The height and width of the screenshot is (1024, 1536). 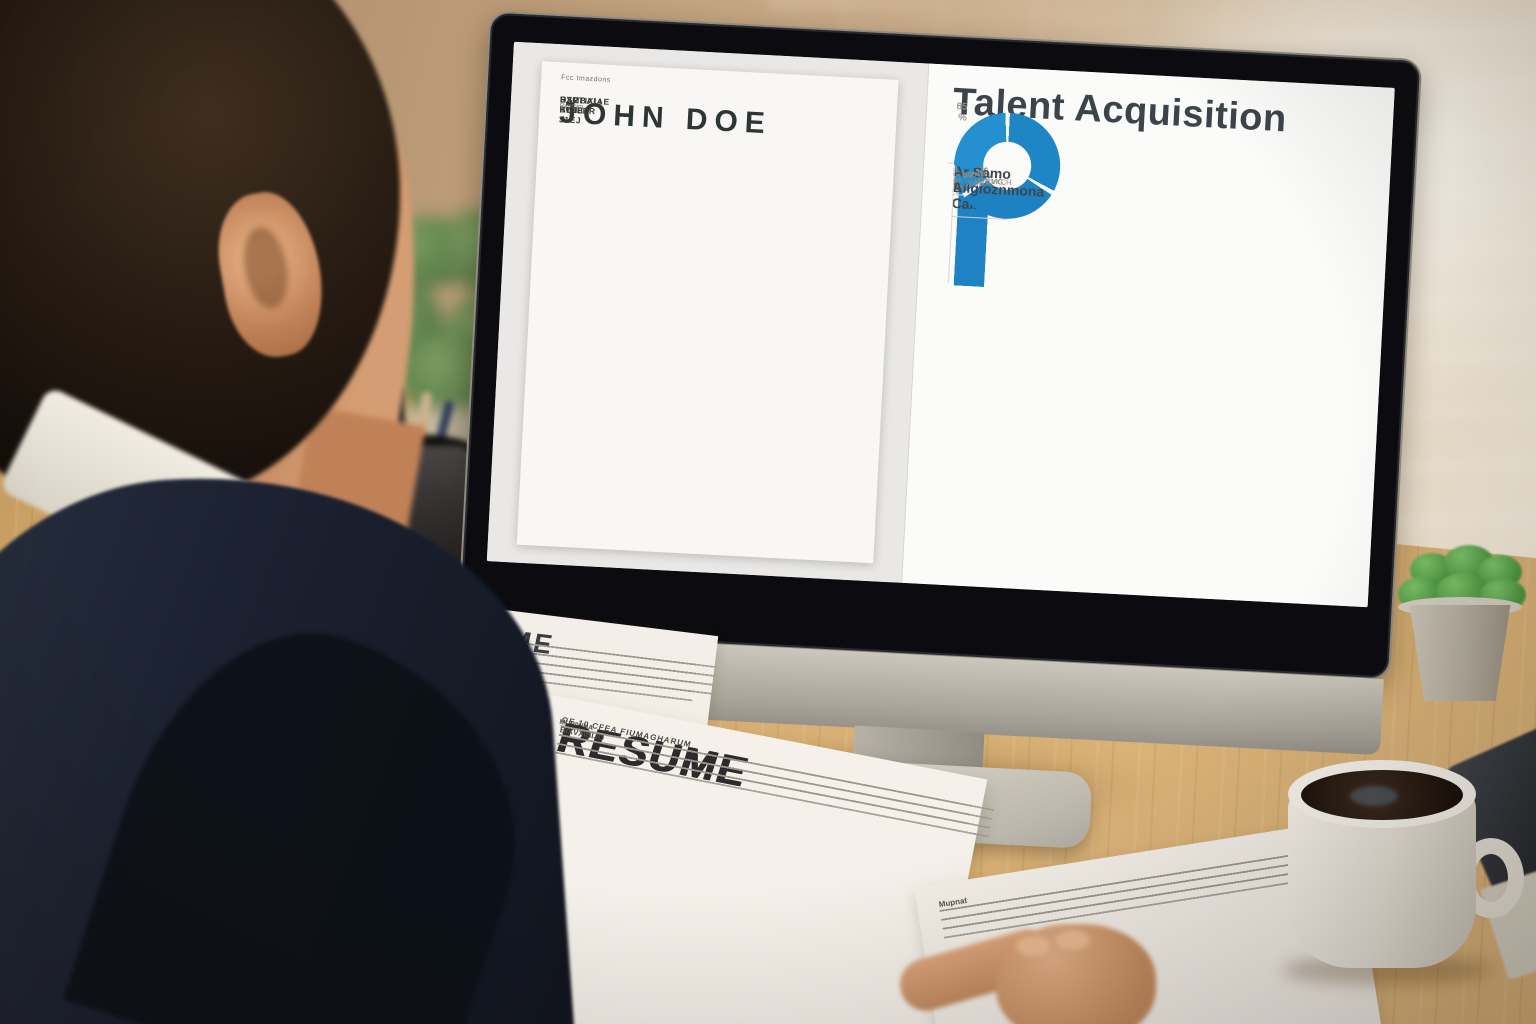 What do you see at coordinates (996, 217) in the screenshot?
I see `panel-line-chart: Ar Samo Allgioznmona 0 0 0 5 0 0` at bounding box center [996, 217].